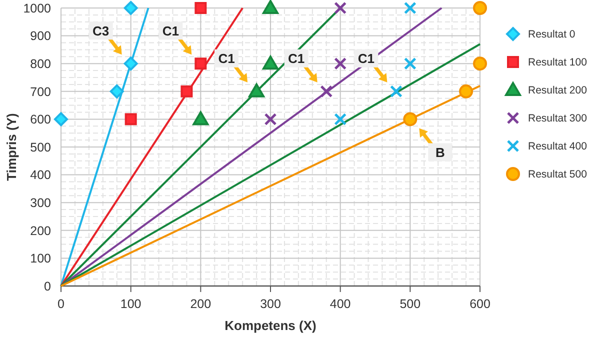 Image resolution: width=604 pixels, height=338 pixels. I want to click on legend-label: Resultat 500, so click(558, 174).